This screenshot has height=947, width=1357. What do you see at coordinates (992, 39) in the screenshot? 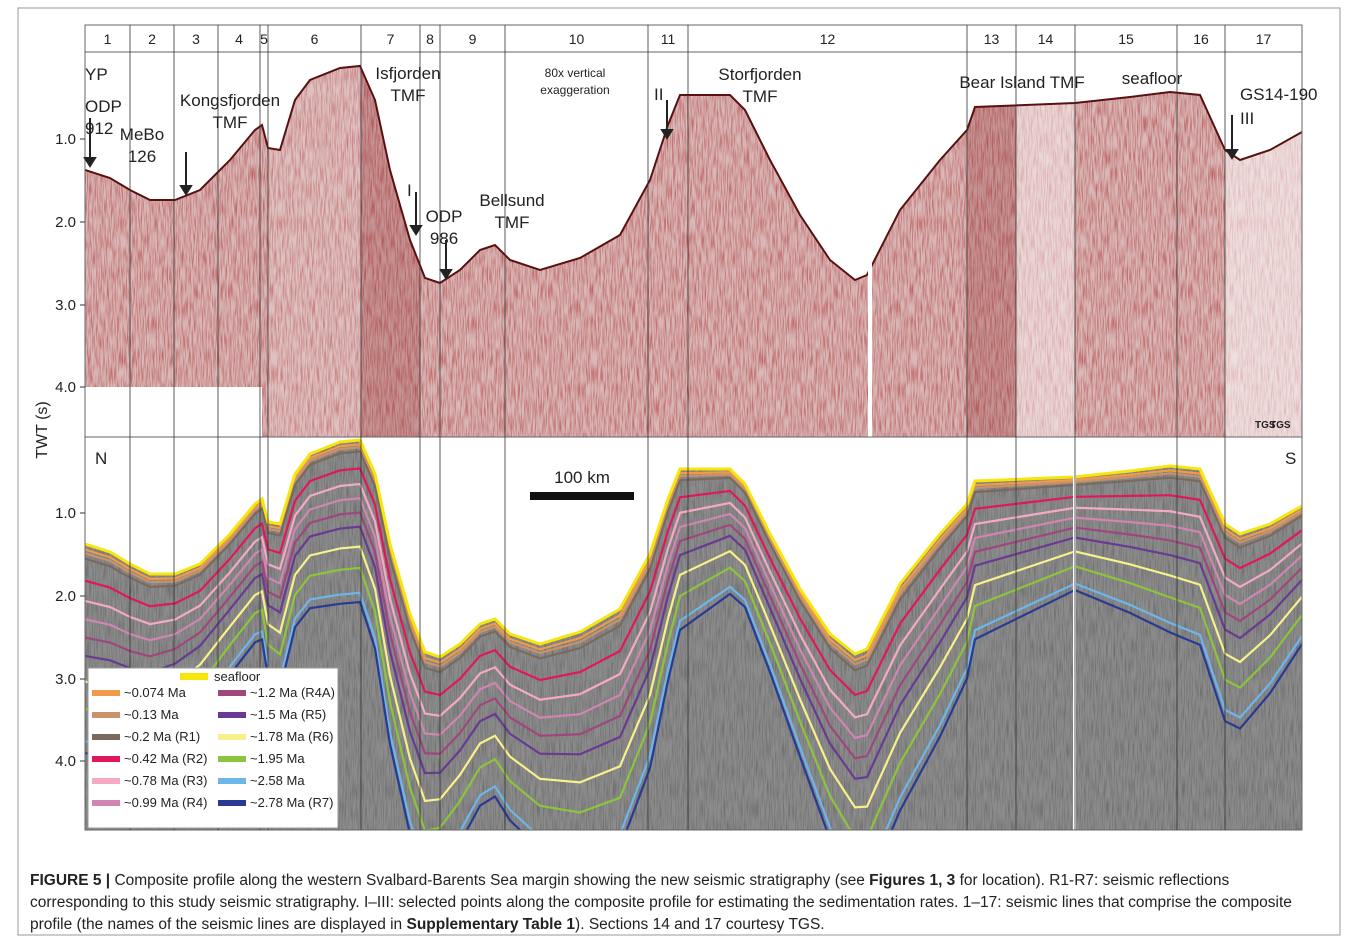
I see `section-number: 13` at bounding box center [992, 39].